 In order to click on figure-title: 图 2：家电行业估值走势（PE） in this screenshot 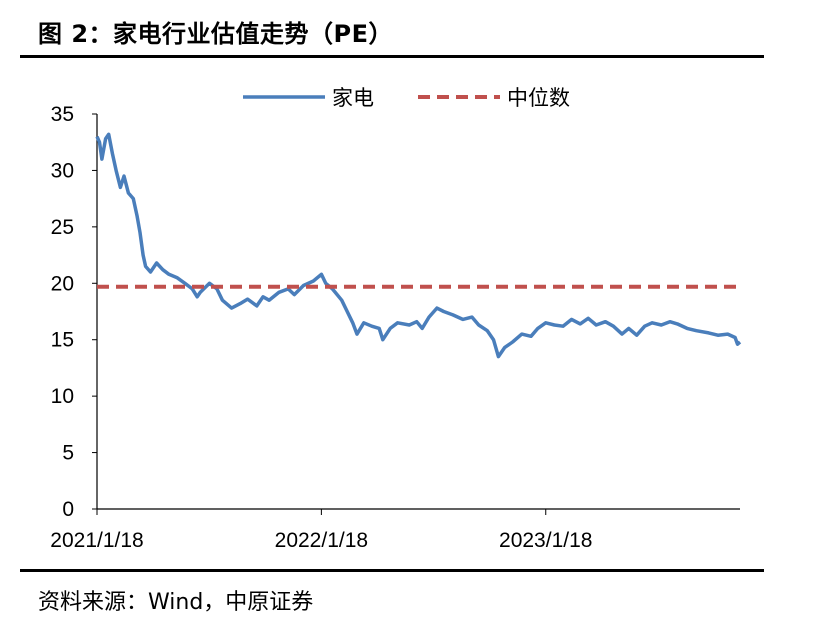, I will do `click(216, 34)`.